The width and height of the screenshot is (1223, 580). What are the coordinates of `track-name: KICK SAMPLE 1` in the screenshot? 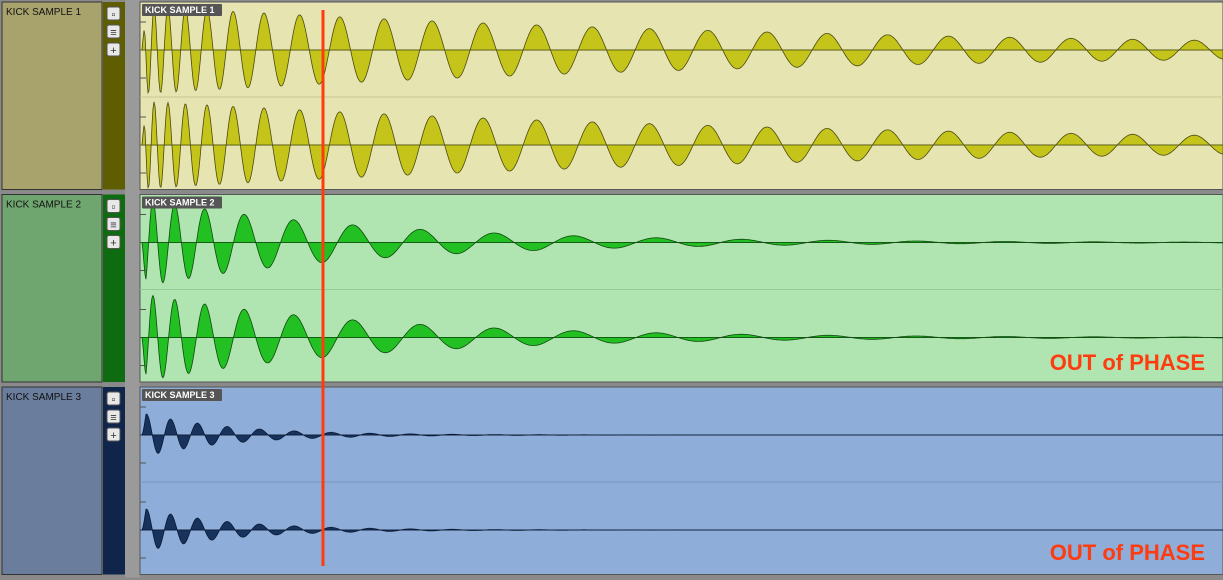 It's located at (43, 12).